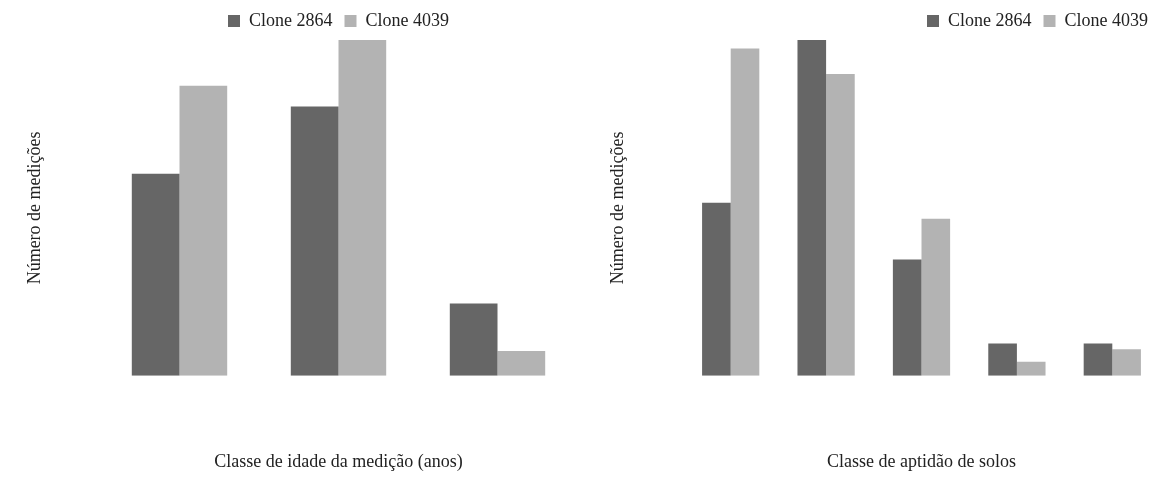 The height and width of the screenshot is (485, 1166). I want to click on x-axis-title: Classe de aptidão de solos, so click(921, 460).